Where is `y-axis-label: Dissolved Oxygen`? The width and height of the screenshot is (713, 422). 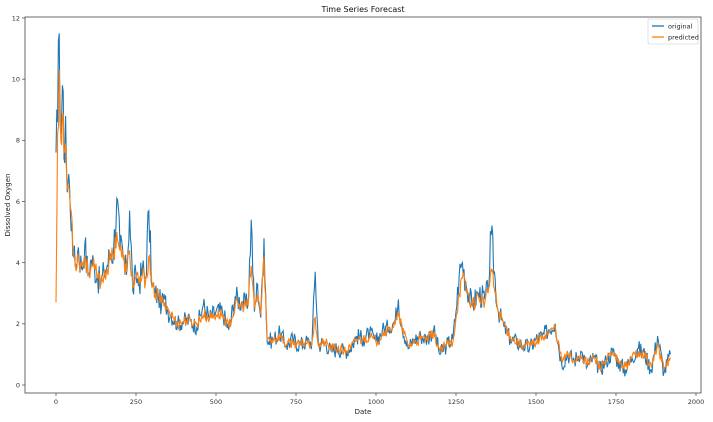
y-axis-label: Dissolved Oxygen is located at coordinates (8, 205).